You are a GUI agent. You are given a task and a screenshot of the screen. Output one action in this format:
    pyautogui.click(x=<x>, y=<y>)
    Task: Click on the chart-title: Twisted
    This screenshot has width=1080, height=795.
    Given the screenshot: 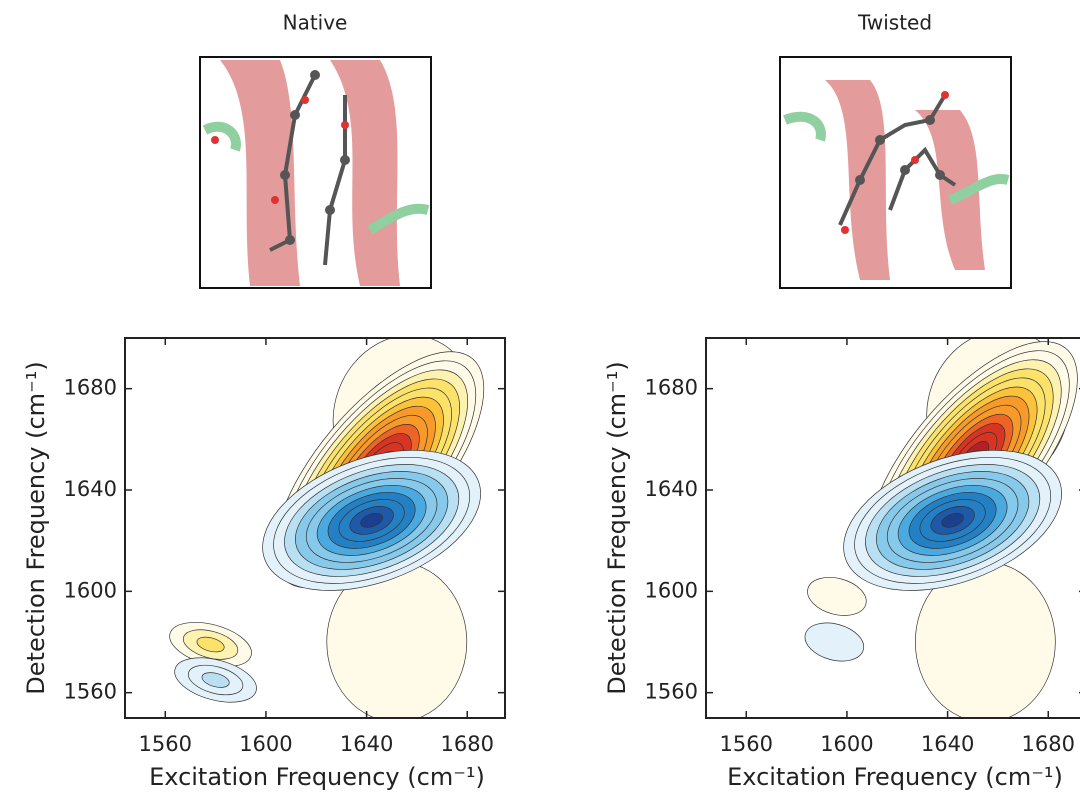 What is the action you would take?
    pyautogui.click(x=894, y=23)
    